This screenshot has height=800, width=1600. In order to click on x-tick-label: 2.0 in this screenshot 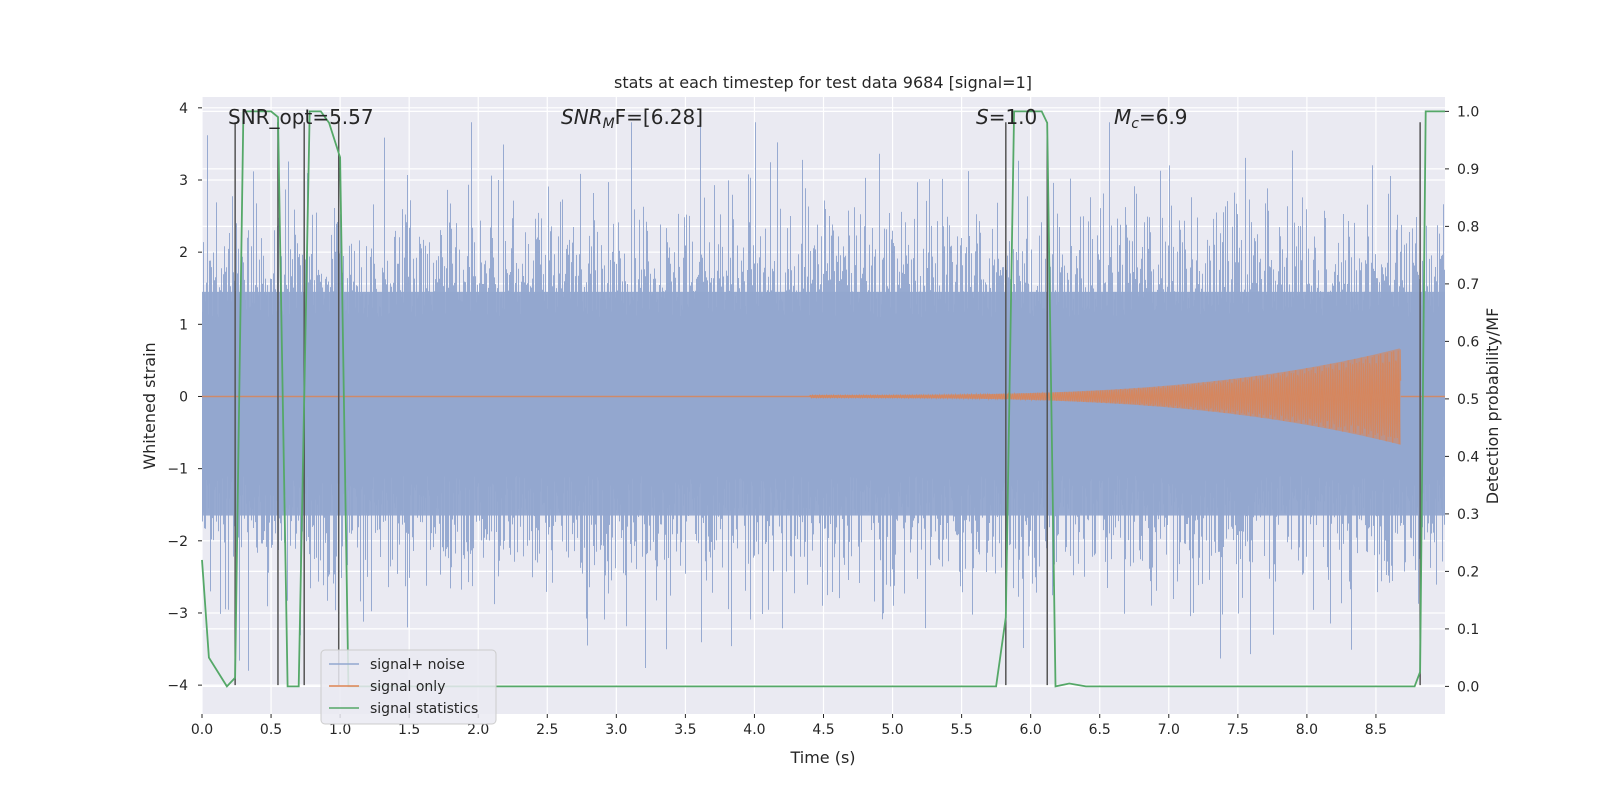, I will do `click(478, 730)`.